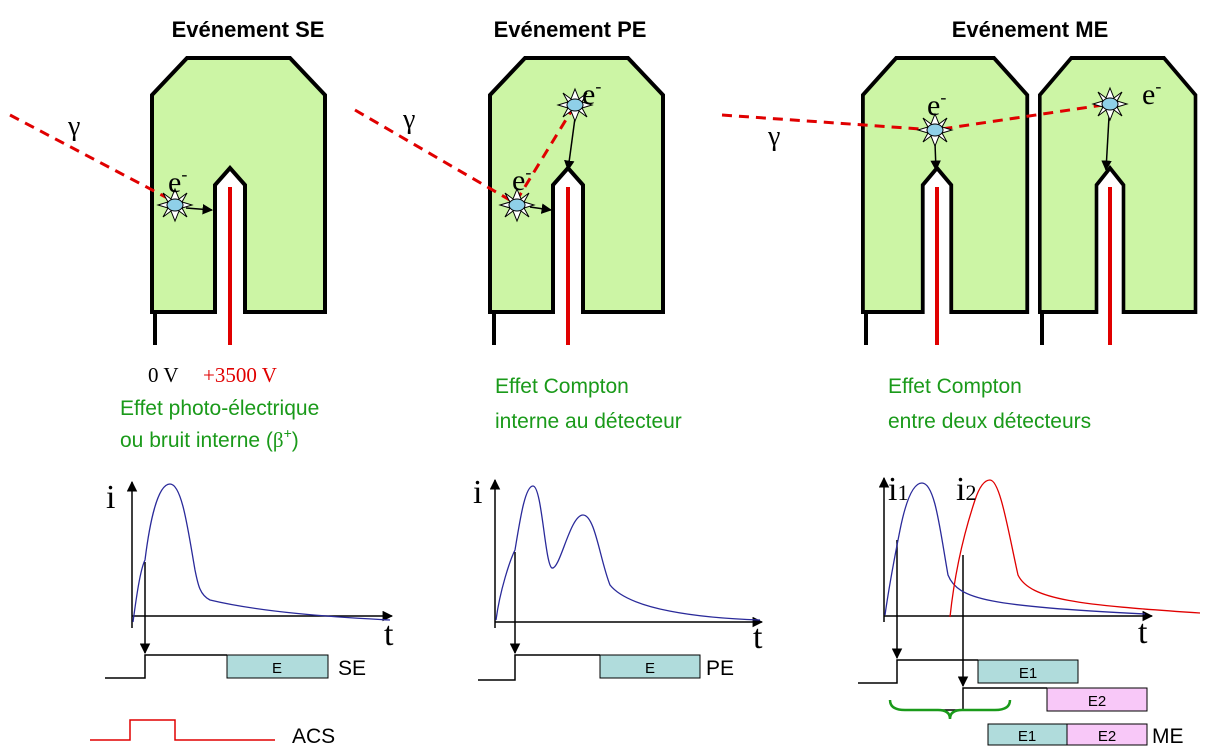  Describe the element at coordinates (970, 492) in the screenshot. I see `current-sub: 2` at that location.